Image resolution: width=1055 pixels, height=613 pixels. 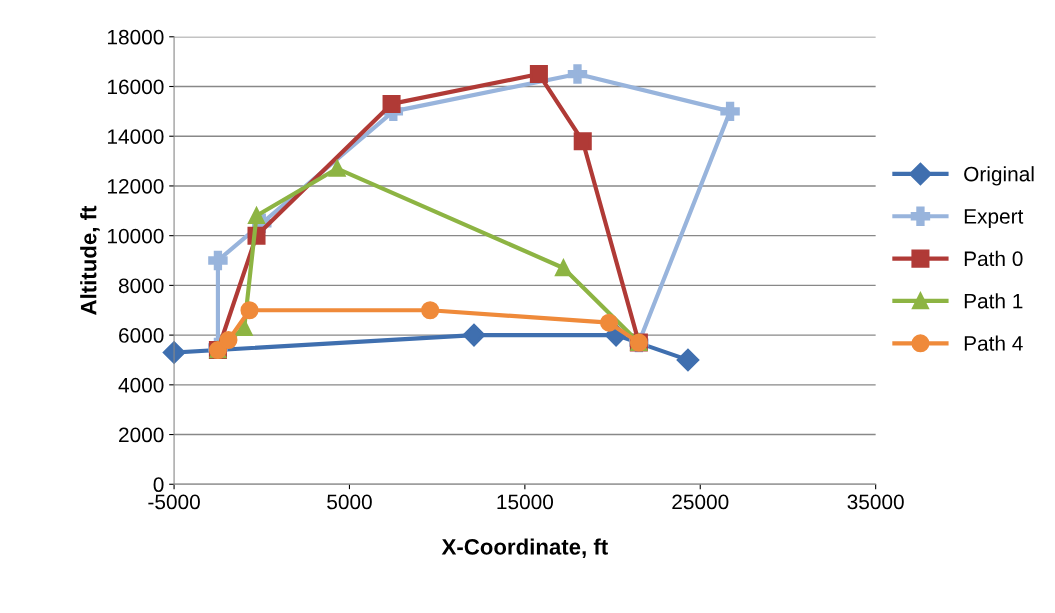 I want to click on legend-label: Path 4, so click(x=993, y=343).